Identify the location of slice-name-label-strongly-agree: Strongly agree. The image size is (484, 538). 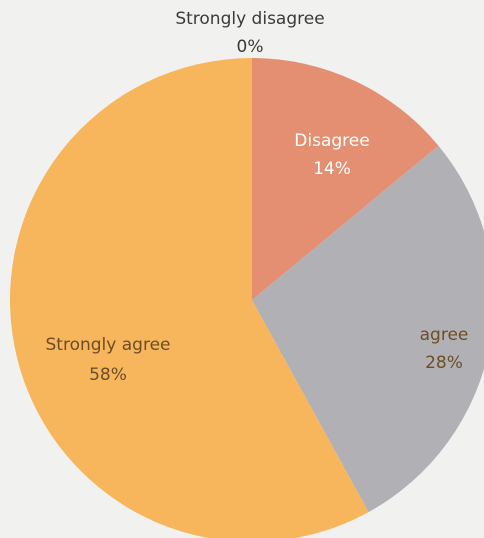
(108, 345).